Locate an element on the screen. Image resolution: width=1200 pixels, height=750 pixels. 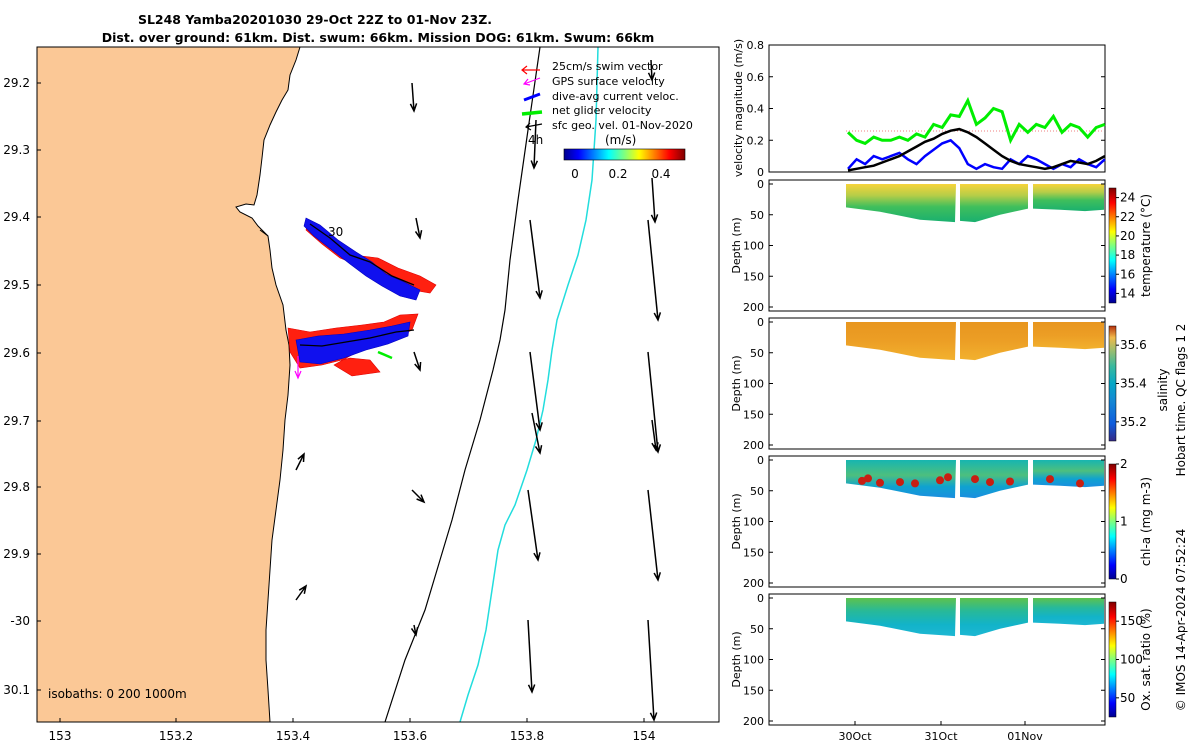
legend-label-geo: sfc geo. vel. 01-Nov-2020 is located at coordinates (622, 125).